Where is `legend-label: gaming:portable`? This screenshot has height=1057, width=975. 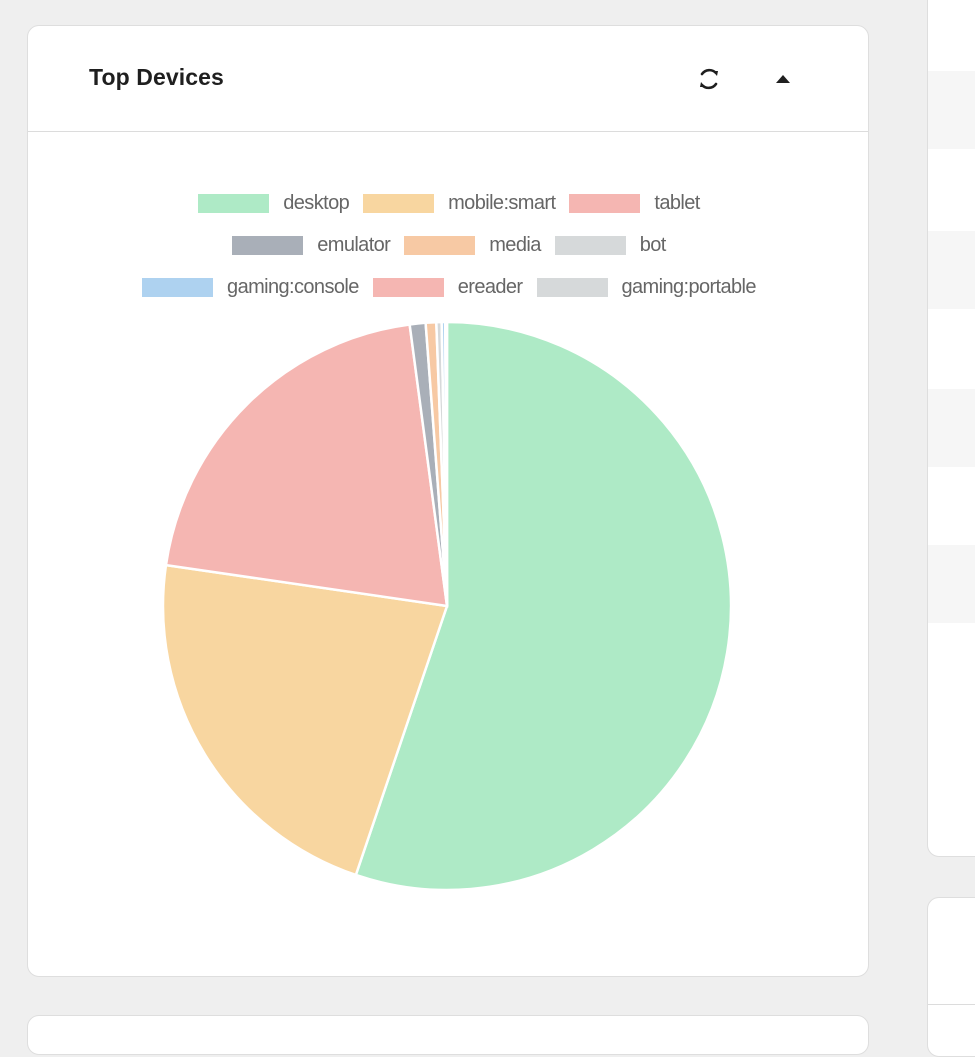 legend-label: gaming:portable is located at coordinates (689, 287).